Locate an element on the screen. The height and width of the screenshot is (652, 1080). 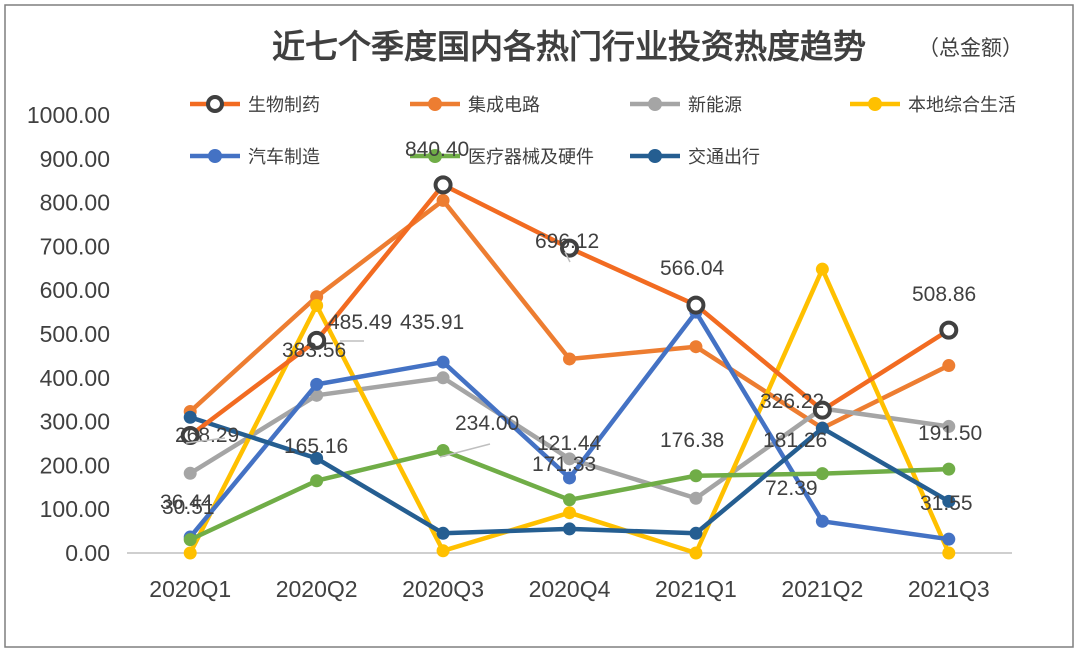
data-label: 181.26 is located at coordinates (795, 440).